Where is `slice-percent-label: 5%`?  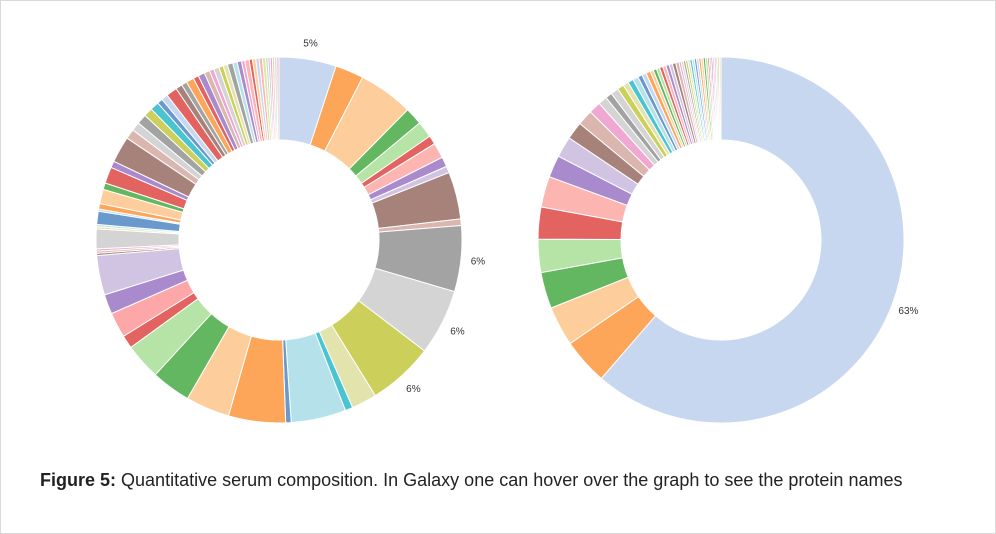
slice-percent-label: 5% is located at coordinates (310, 44).